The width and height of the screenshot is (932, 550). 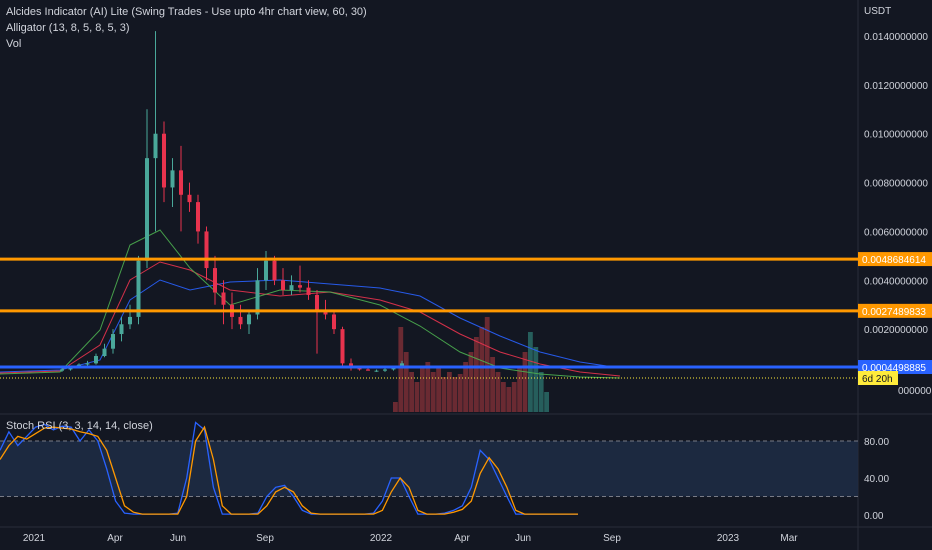 I want to click on level-price-text: 0.0048684614, so click(x=894, y=260).